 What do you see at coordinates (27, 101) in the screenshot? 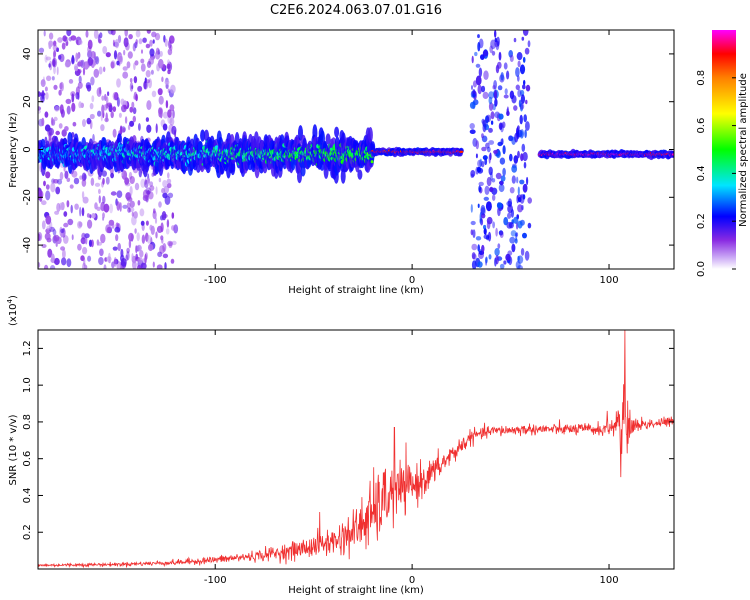
I see `y-tick-label: 20` at bounding box center [27, 101].